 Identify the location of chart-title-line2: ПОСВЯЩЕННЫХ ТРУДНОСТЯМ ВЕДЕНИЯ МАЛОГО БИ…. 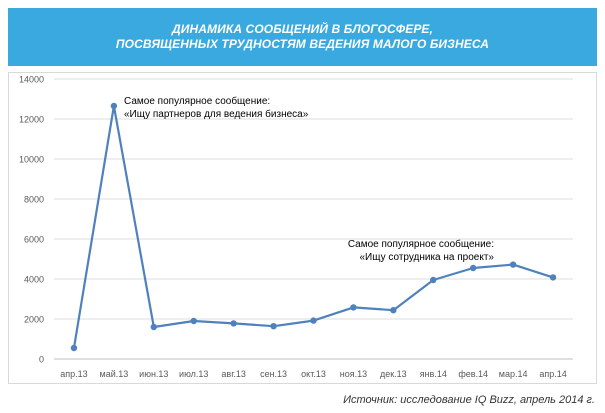
(302, 44).